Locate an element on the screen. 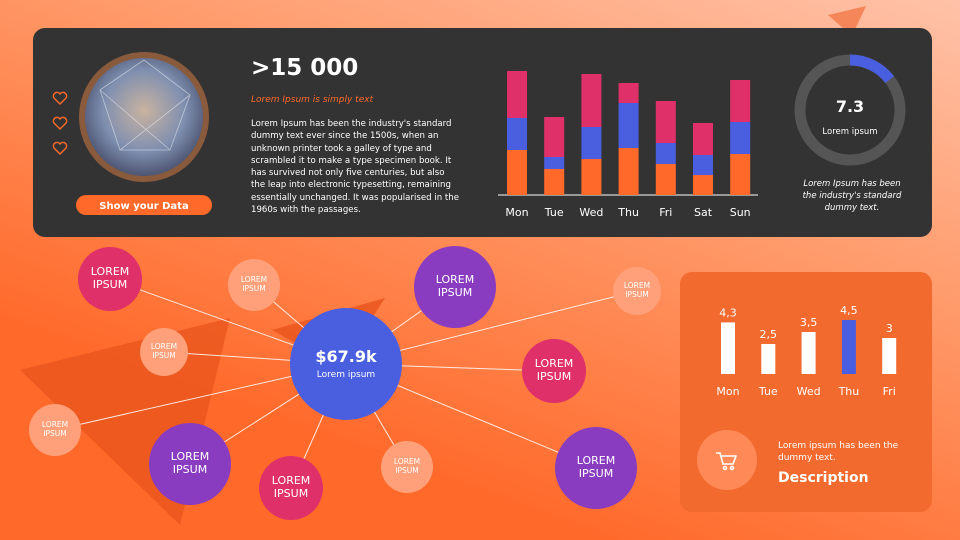 This screenshot has width=960, height=540. button-label: Show your Data is located at coordinates (143, 206).